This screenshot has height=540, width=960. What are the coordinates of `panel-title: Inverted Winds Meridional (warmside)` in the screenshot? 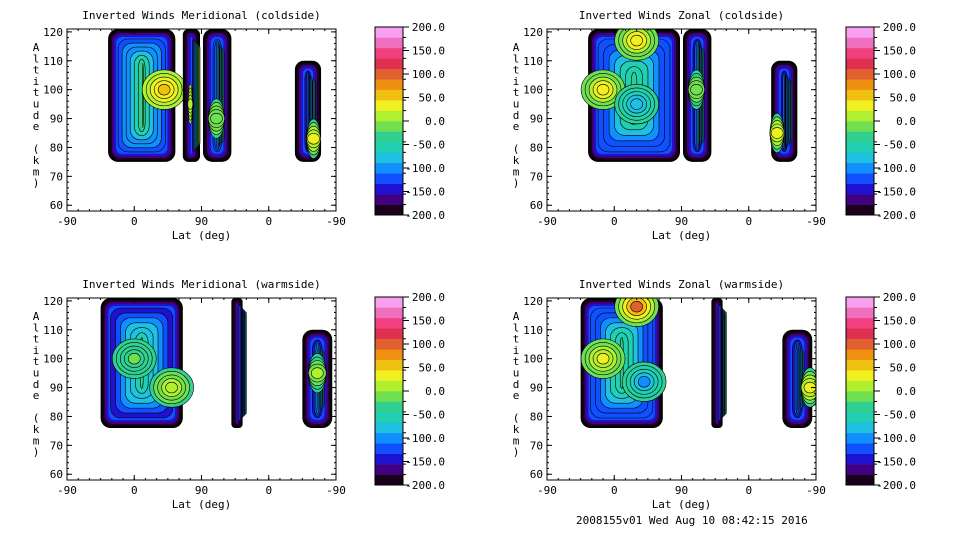 It's located at (201, 284).